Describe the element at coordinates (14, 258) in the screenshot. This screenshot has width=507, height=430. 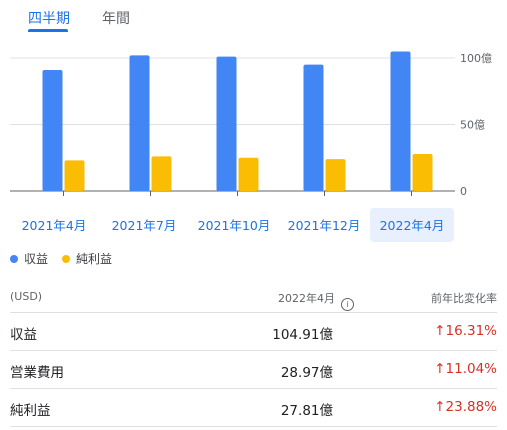
I see `blue-dot-icon` at that location.